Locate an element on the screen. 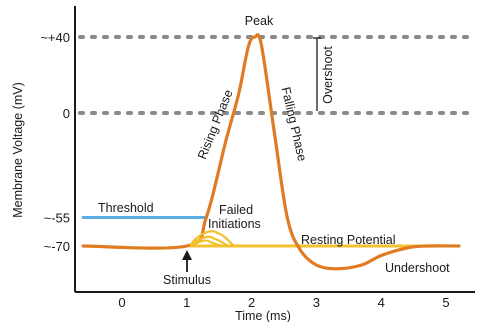  resting-potential-label: Resting Potential is located at coordinates (348, 240).